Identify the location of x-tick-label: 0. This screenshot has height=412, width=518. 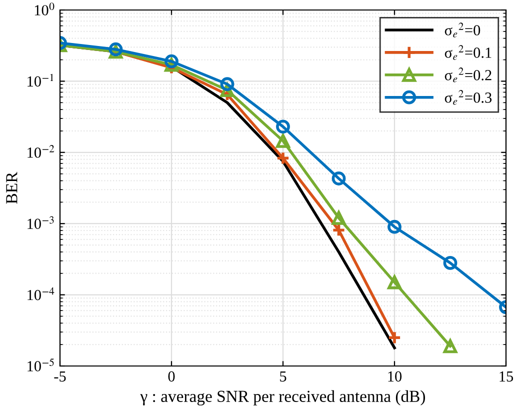
(171, 376).